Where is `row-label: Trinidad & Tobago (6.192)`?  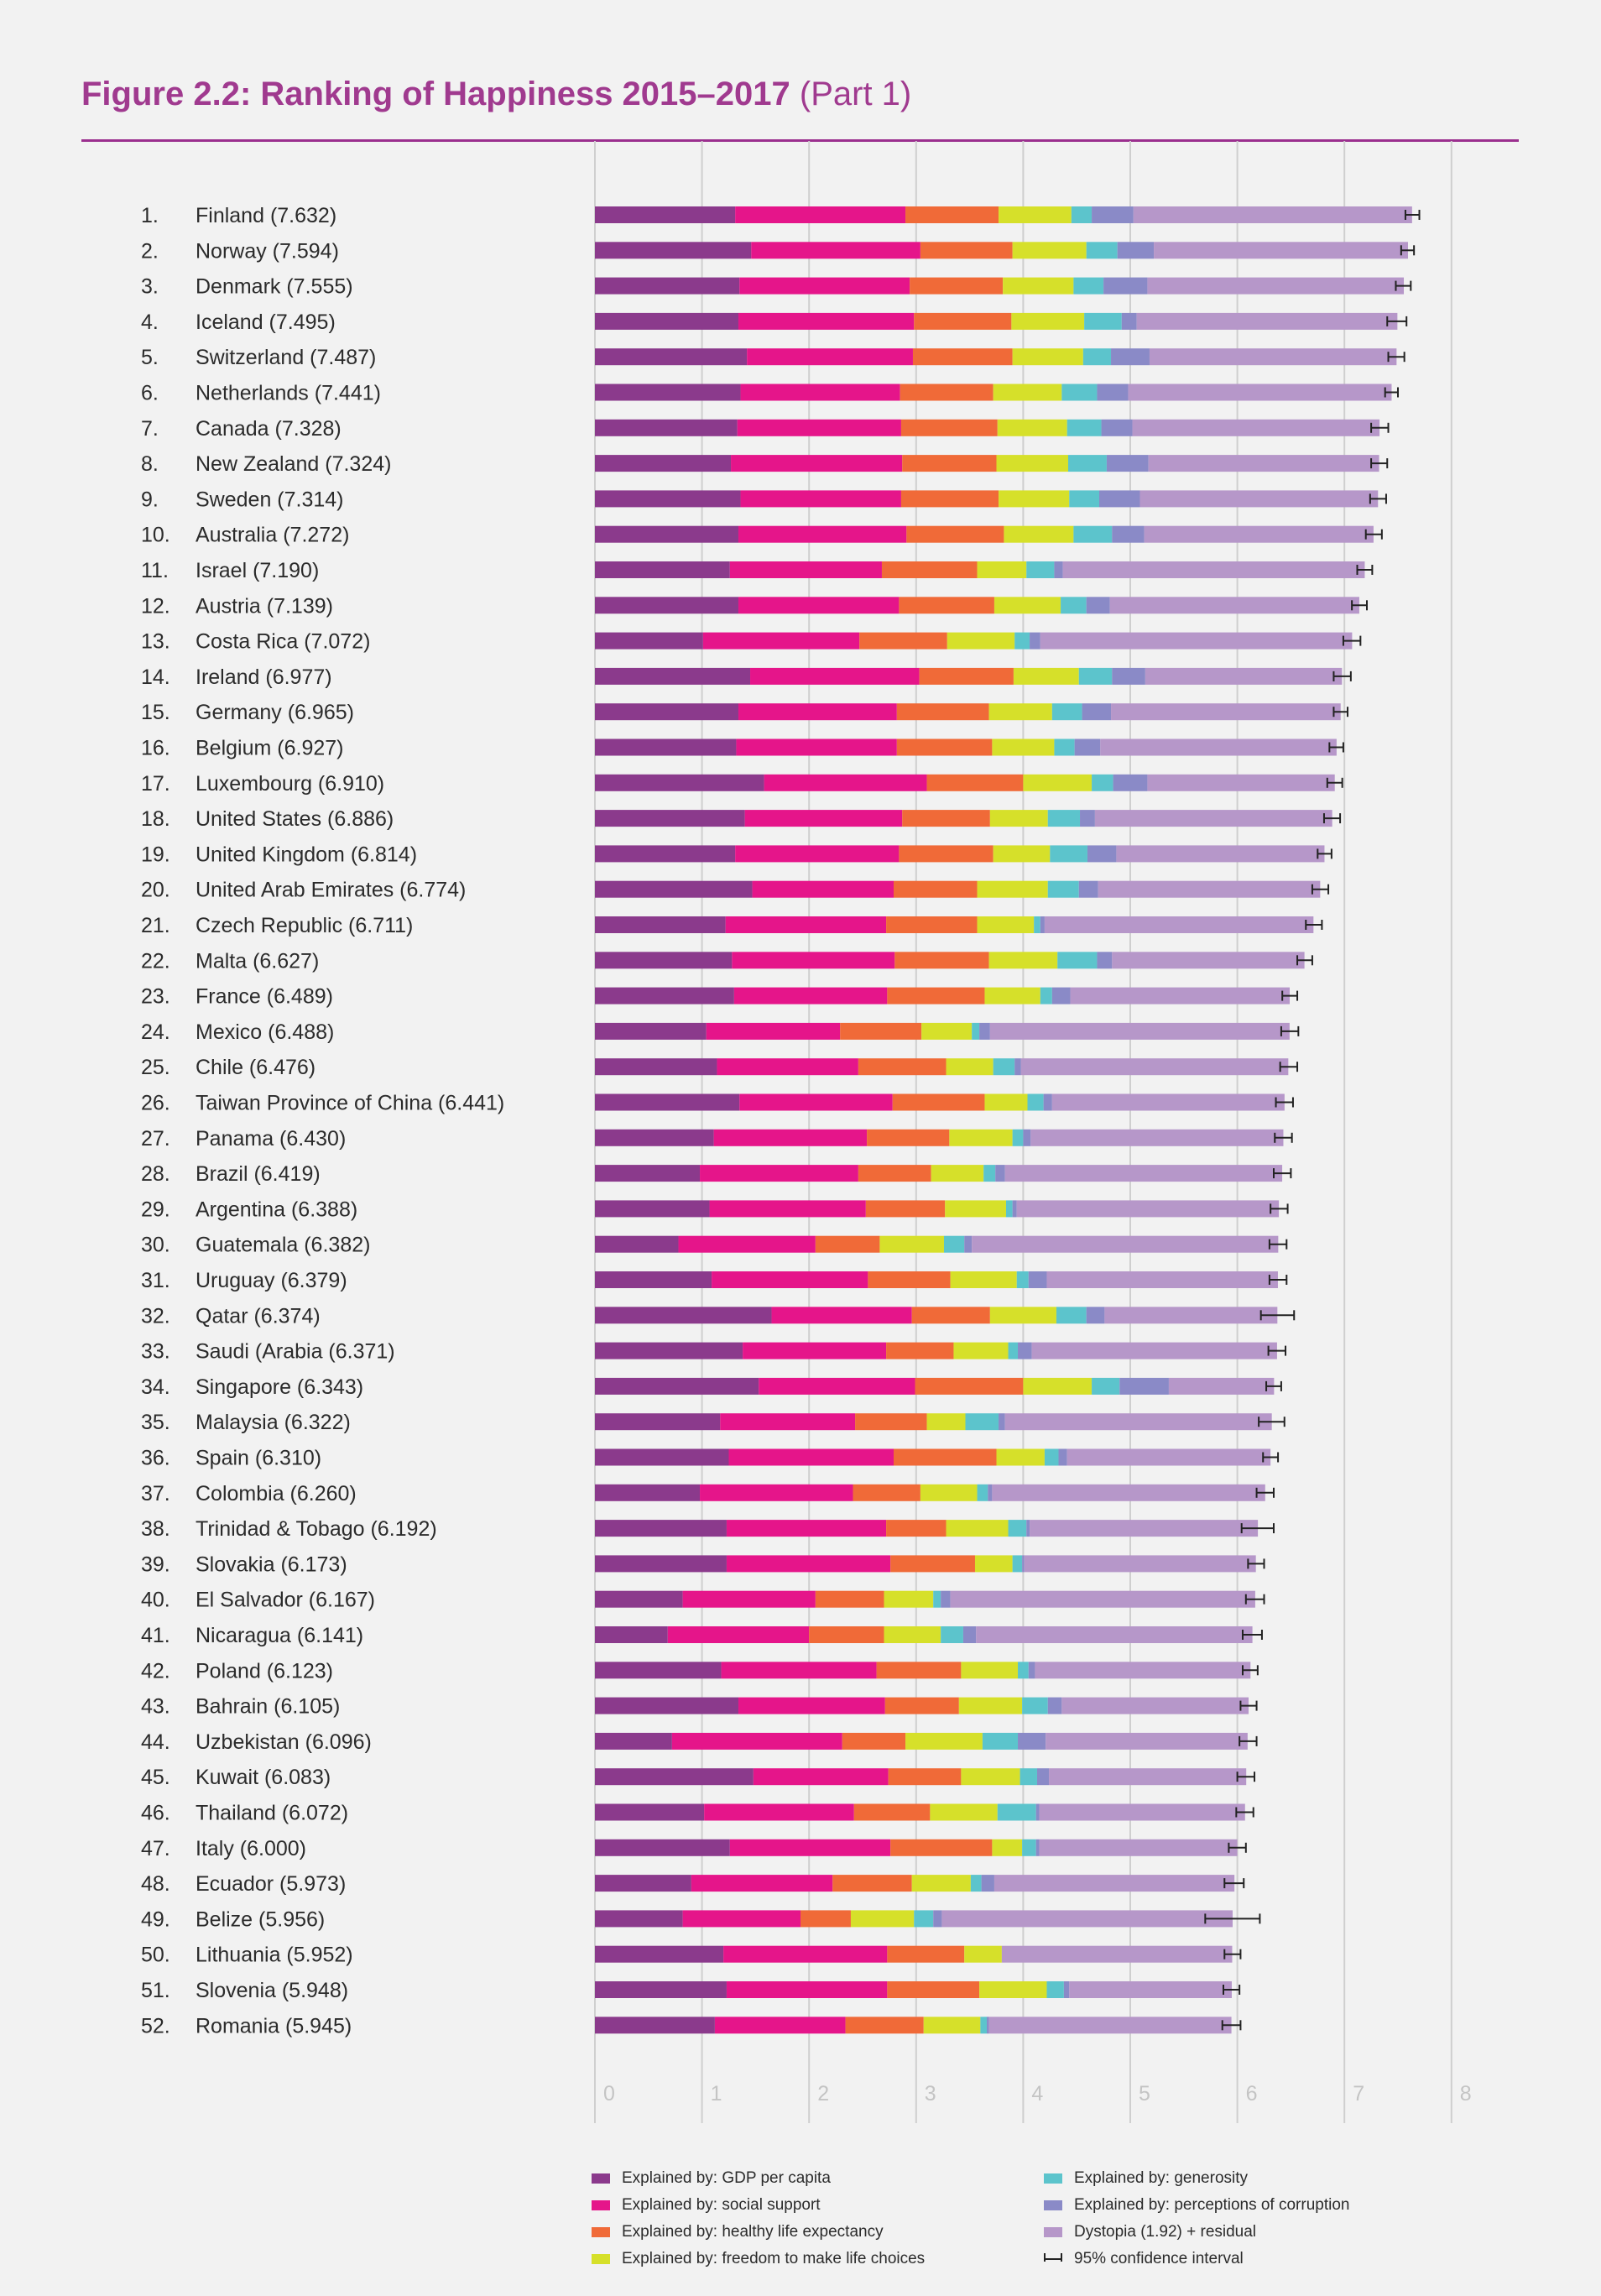
row-label: Trinidad & Tobago (6.192) is located at coordinates (316, 1529).